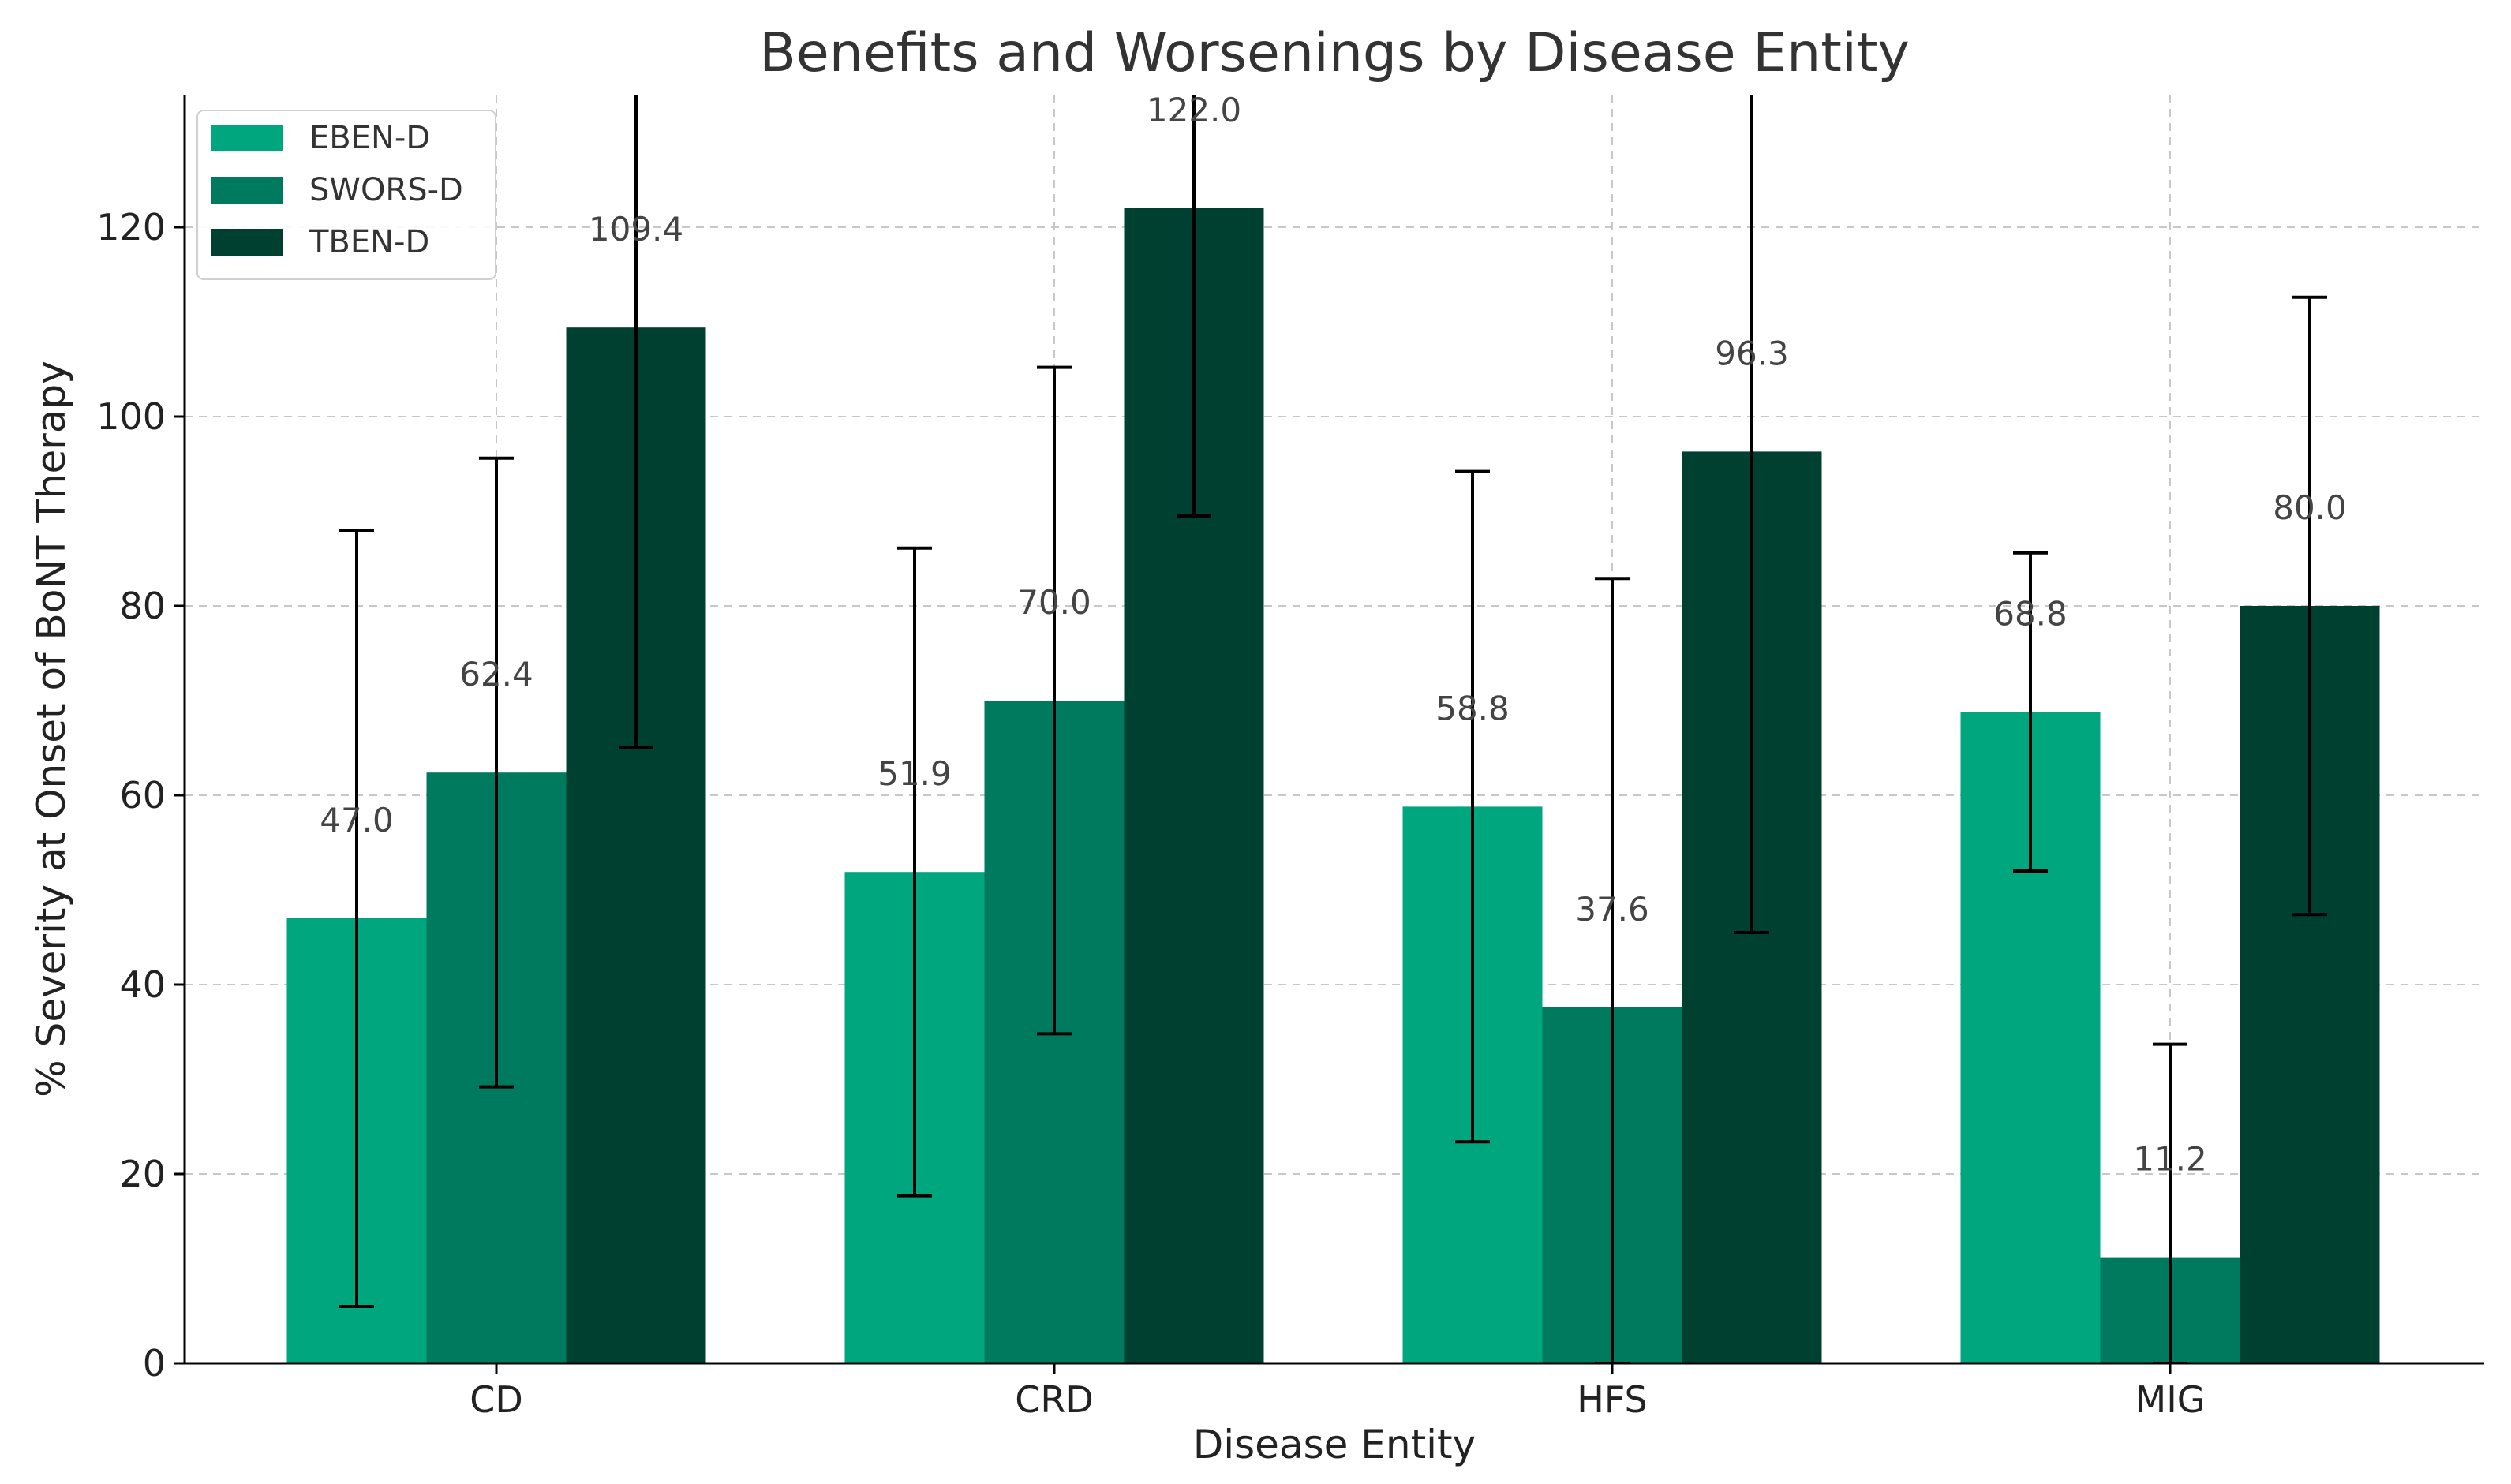  What do you see at coordinates (357, 820) in the screenshot?
I see `data-label: 47.0` at bounding box center [357, 820].